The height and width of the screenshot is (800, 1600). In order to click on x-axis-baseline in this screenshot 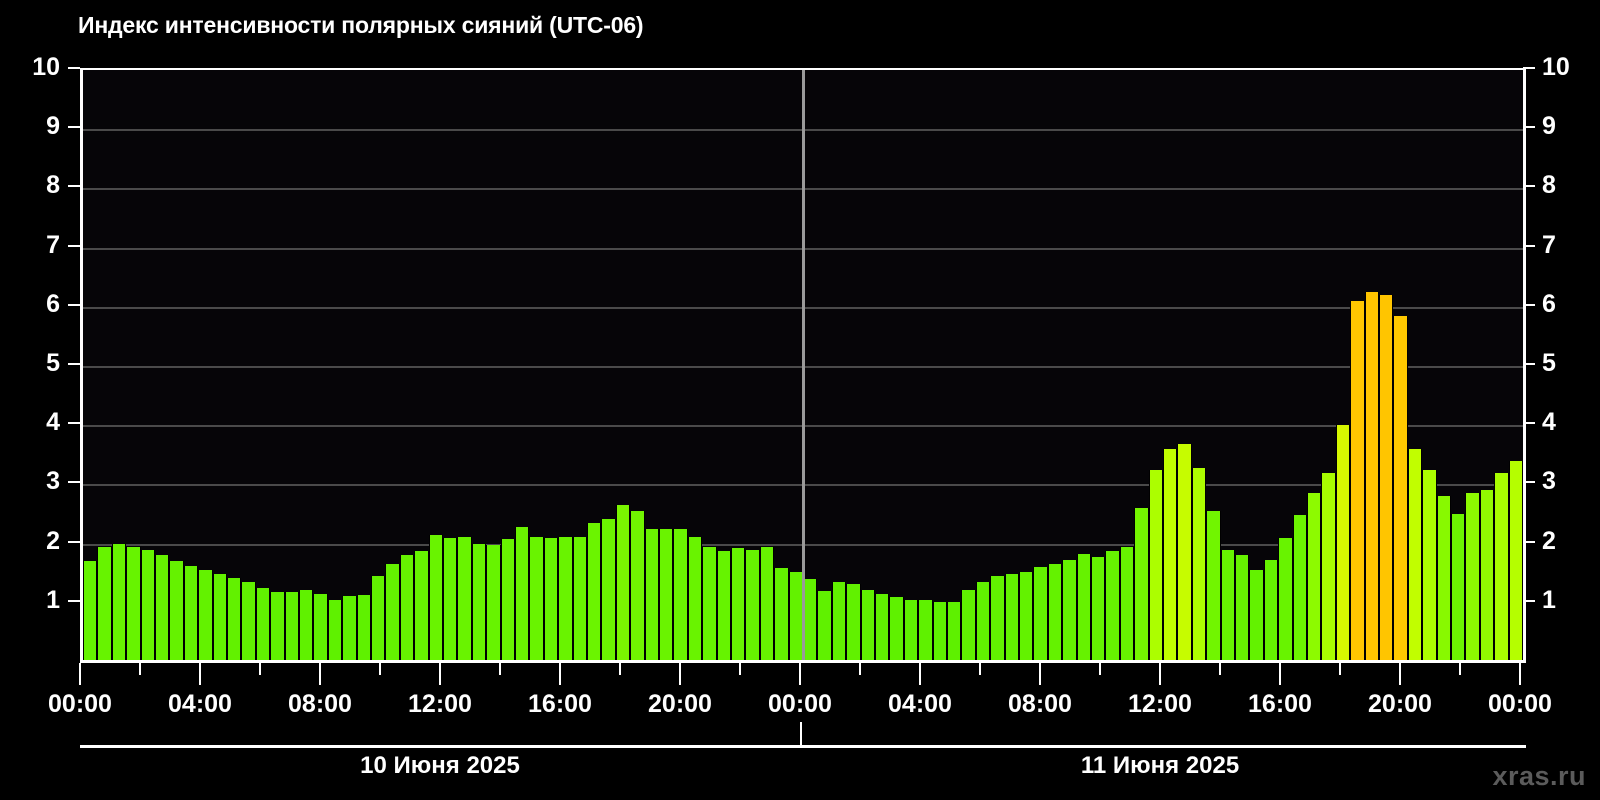, I will do `click(803, 661)`.